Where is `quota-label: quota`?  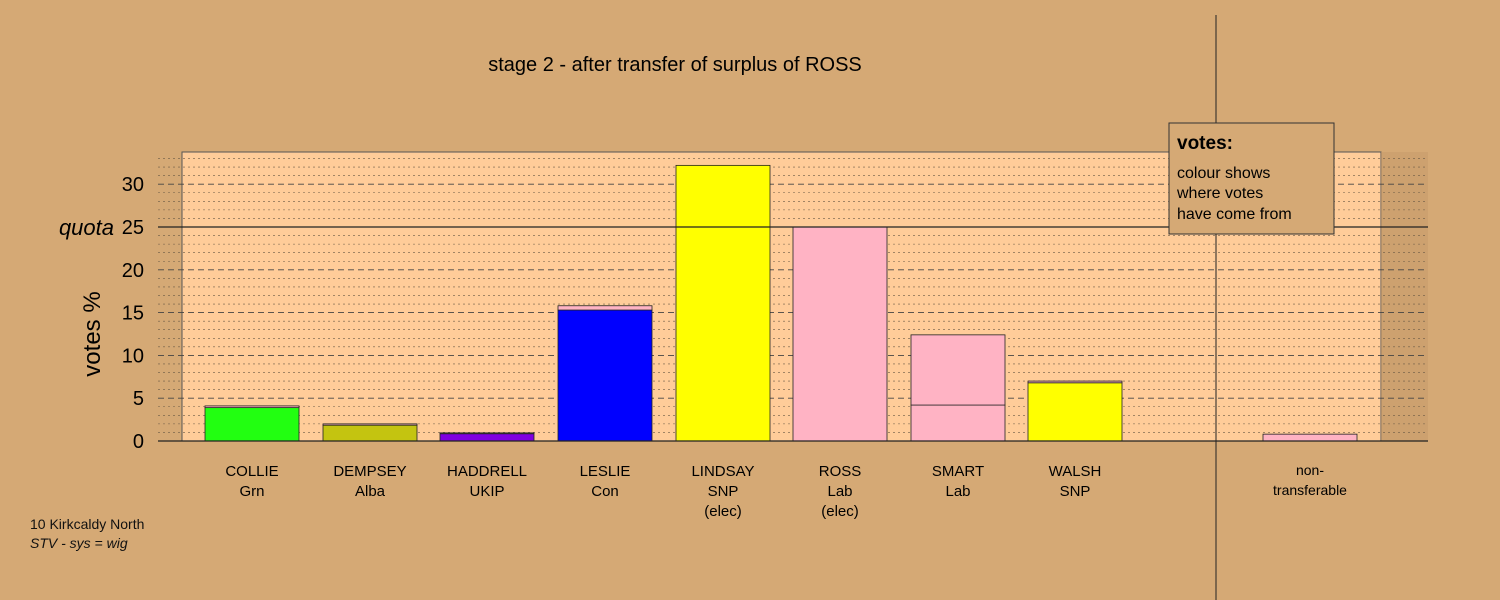 quota-label: quota is located at coordinates (86, 227).